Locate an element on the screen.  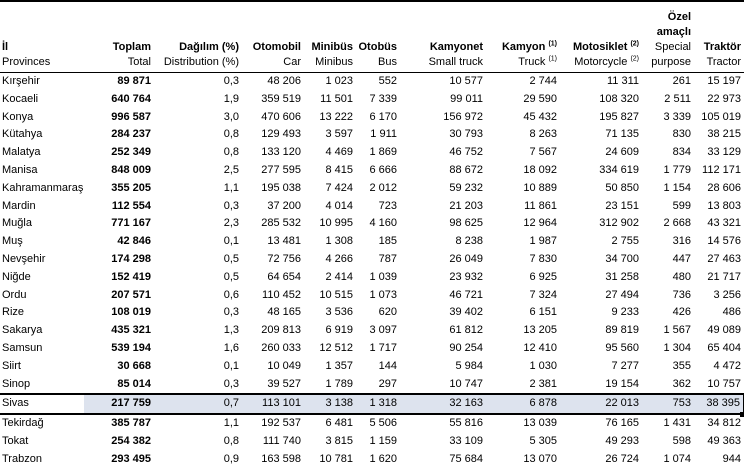
value-cell: 39 527 is located at coordinates (284, 383).